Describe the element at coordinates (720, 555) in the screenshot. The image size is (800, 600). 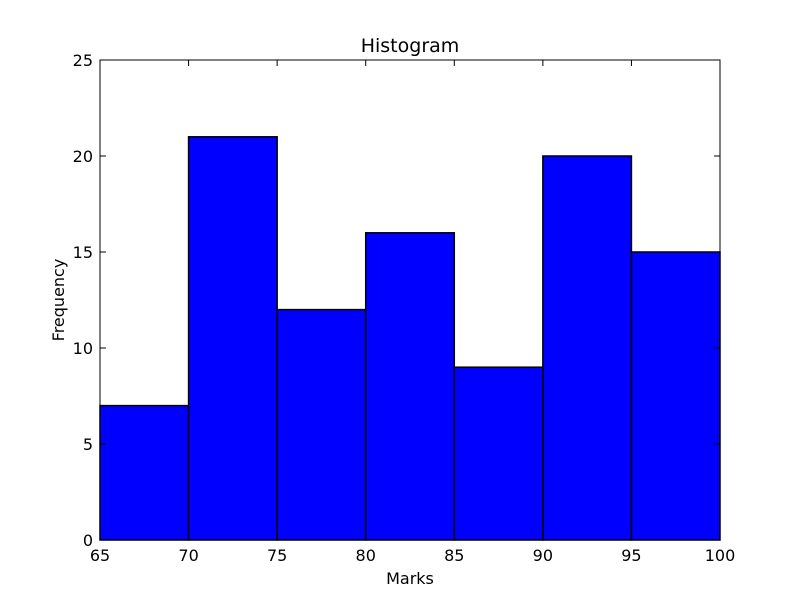
I see `x-tick-label: 100` at that location.